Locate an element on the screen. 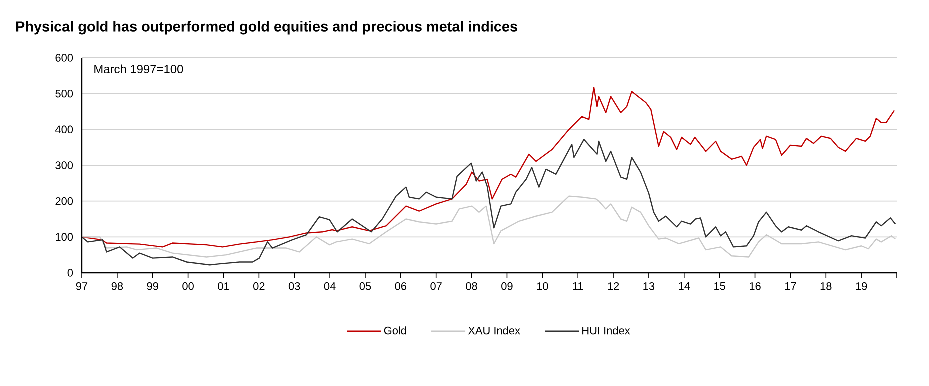 The height and width of the screenshot is (386, 929). x-tick-label: 03 is located at coordinates (294, 286).